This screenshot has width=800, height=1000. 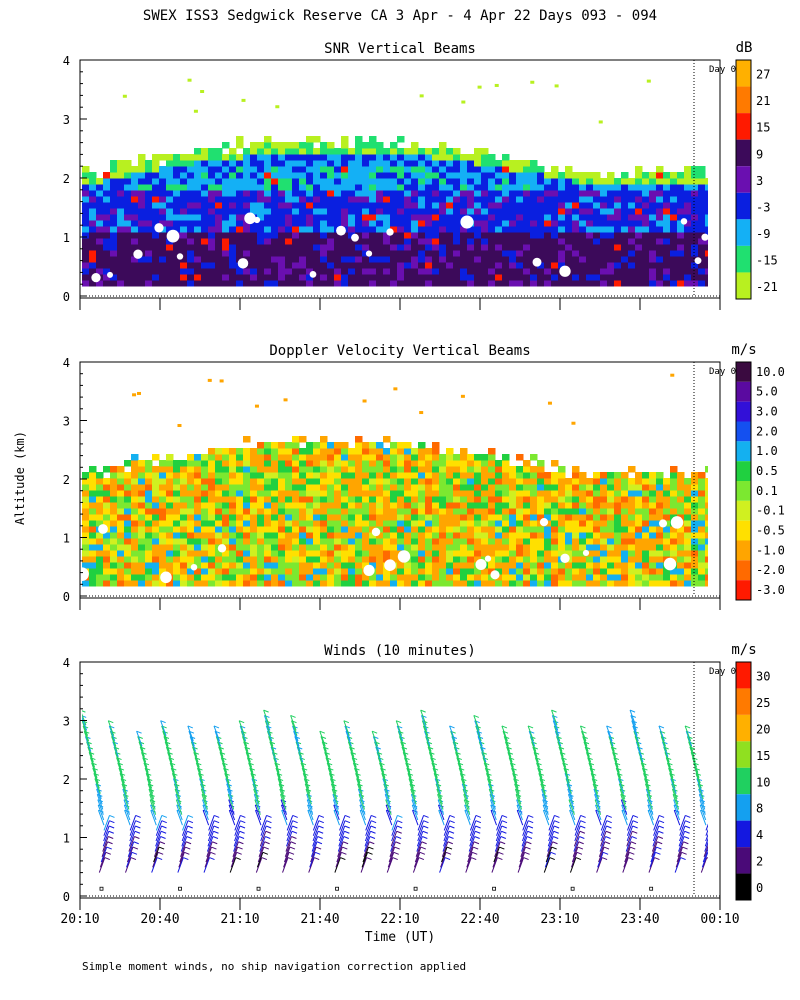 I want to click on data-gap, so click(x=166, y=577).